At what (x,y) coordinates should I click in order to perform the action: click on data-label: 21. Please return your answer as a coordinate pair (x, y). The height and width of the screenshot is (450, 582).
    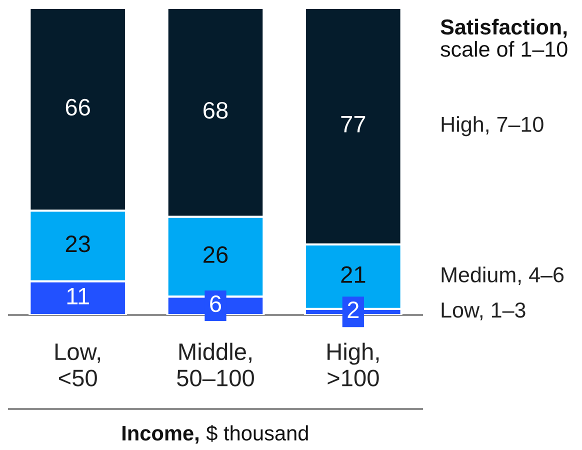
    Looking at the image, I should click on (353, 274).